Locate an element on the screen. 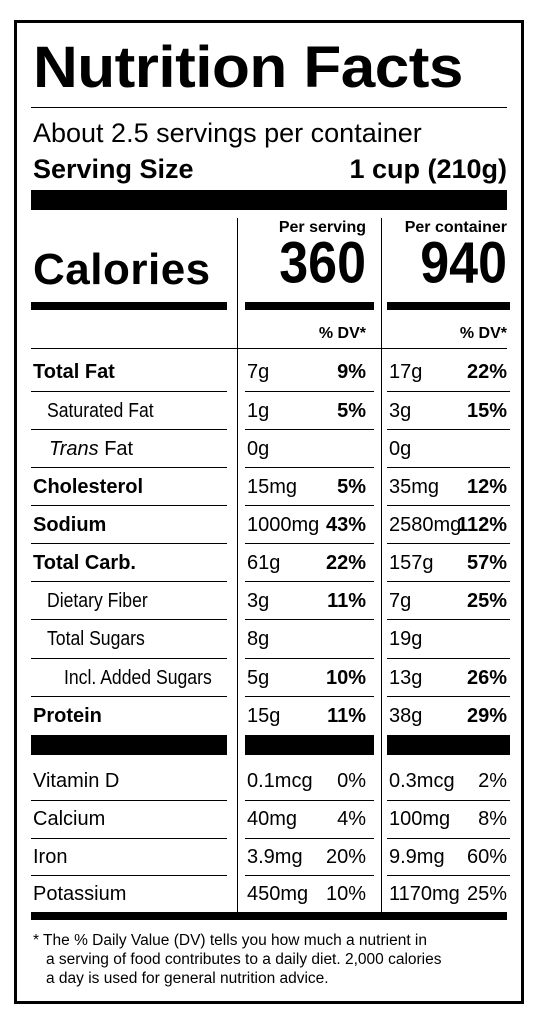 This screenshot has height=1024, width=547. nutrient-label: Dietary Fiber is located at coordinates (104, 601).